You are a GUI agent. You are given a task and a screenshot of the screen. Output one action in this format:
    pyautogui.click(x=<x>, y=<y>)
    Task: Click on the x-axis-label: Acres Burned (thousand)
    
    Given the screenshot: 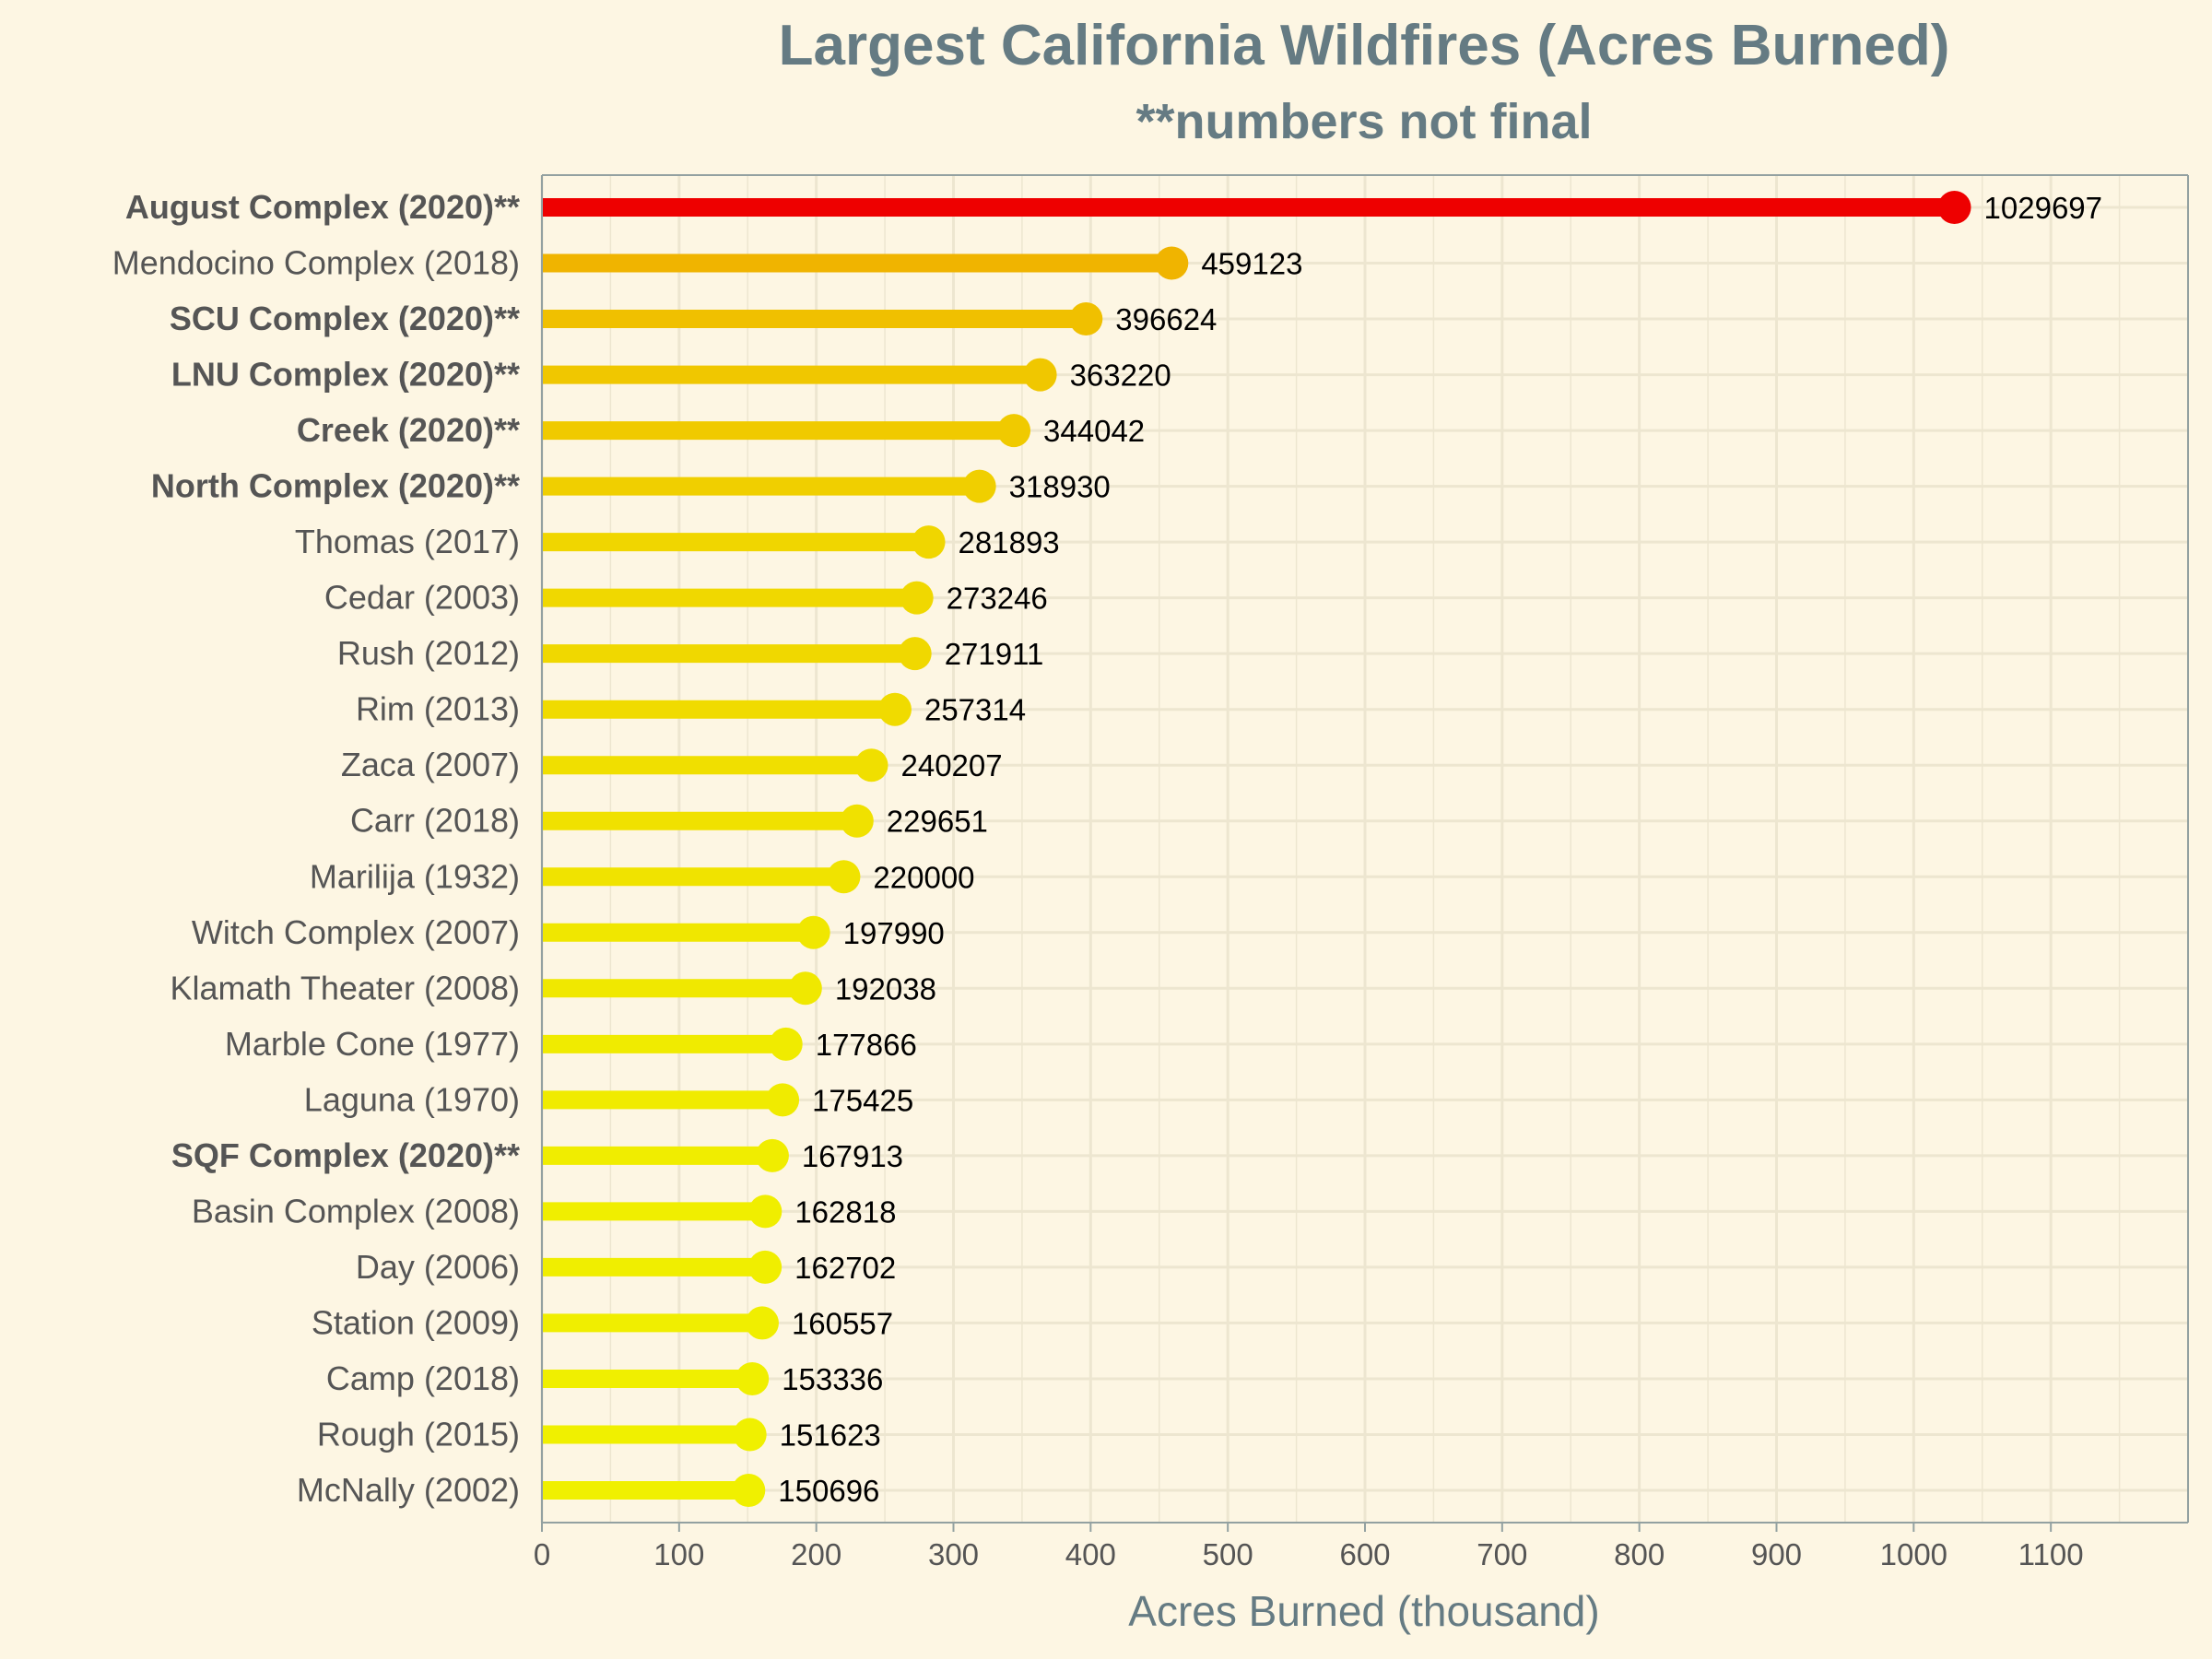 What is the action you would take?
    pyautogui.click(x=1363, y=1611)
    